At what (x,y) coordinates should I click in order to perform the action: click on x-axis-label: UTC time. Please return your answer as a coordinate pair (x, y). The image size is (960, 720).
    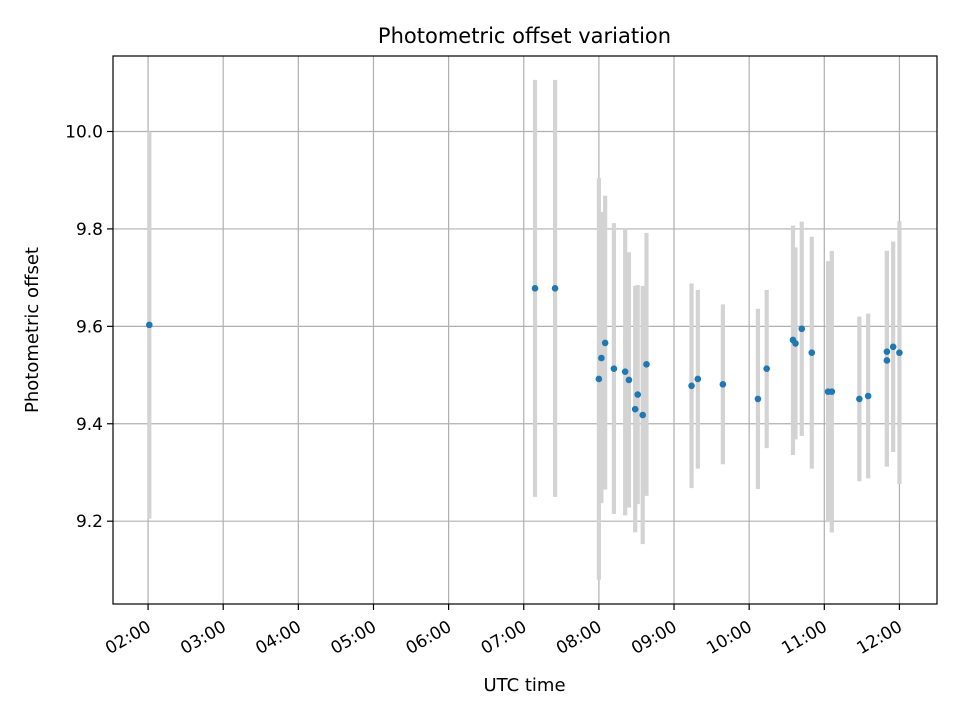
    Looking at the image, I should click on (524, 685).